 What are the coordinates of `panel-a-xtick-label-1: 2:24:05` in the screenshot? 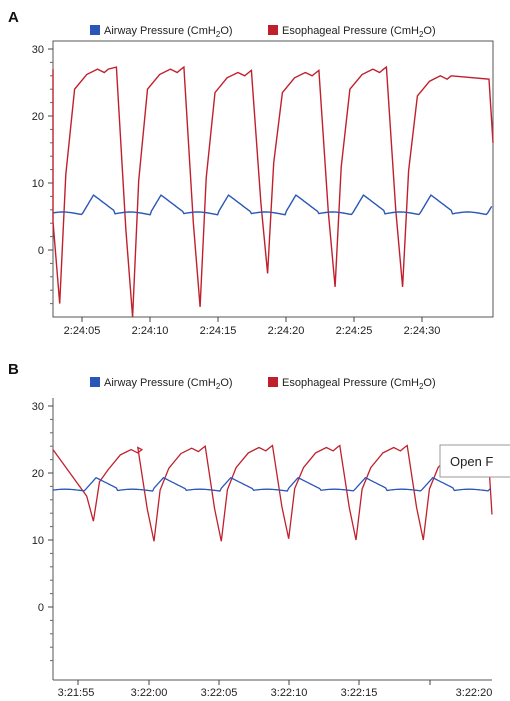 It's located at (82, 331).